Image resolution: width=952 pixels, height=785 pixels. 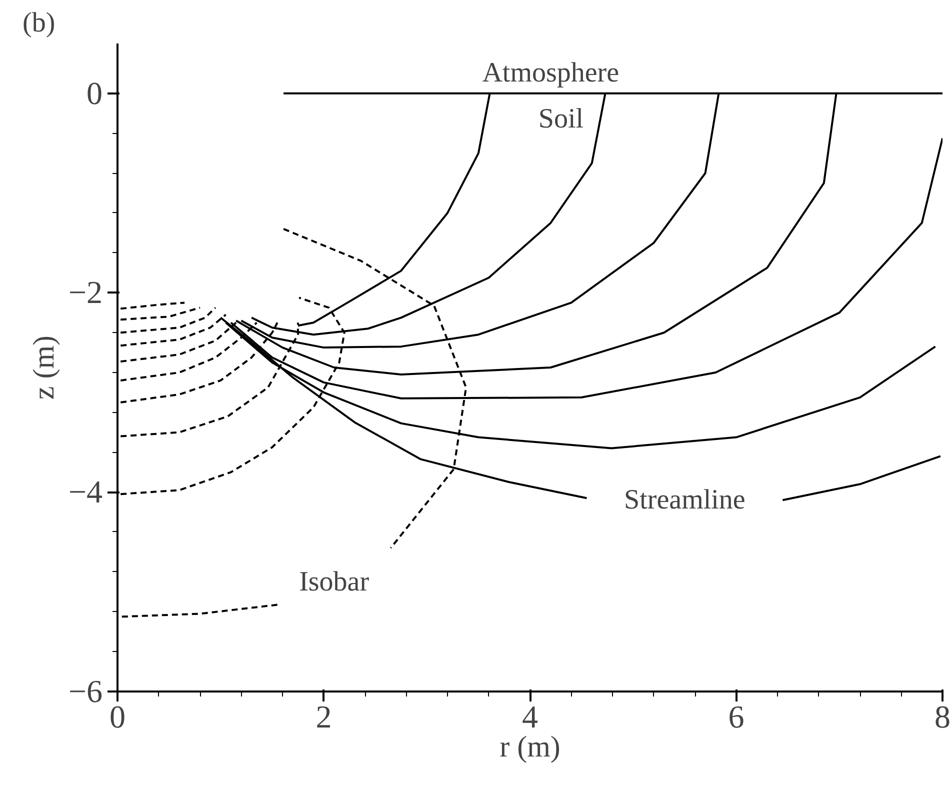 I want to click on annotation: Atmosphere, so click(x=551, y=72).